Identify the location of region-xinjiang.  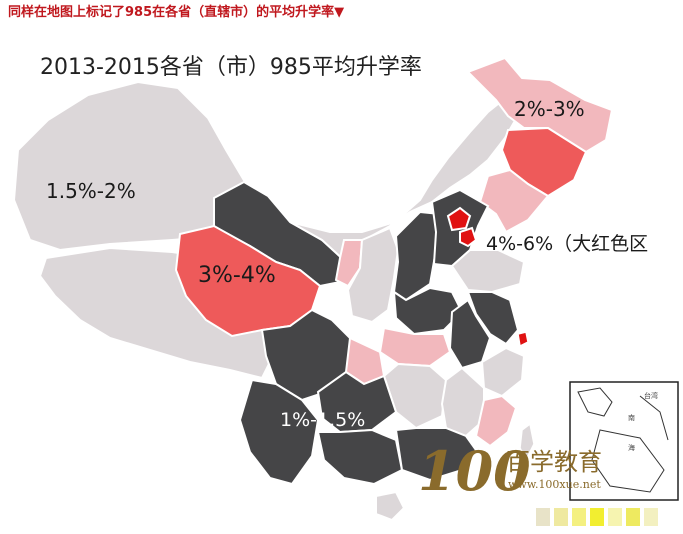
(129, 166).